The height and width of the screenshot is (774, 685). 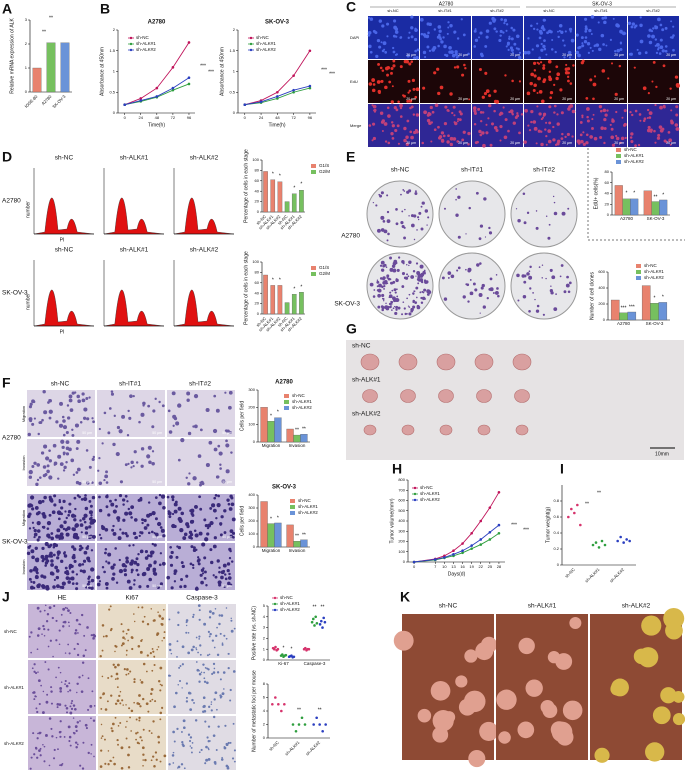 What do you see at coordinates (631, 149) in the screenshot?
I see `legend-label: sh-NC` at bounding box center [631, 149].